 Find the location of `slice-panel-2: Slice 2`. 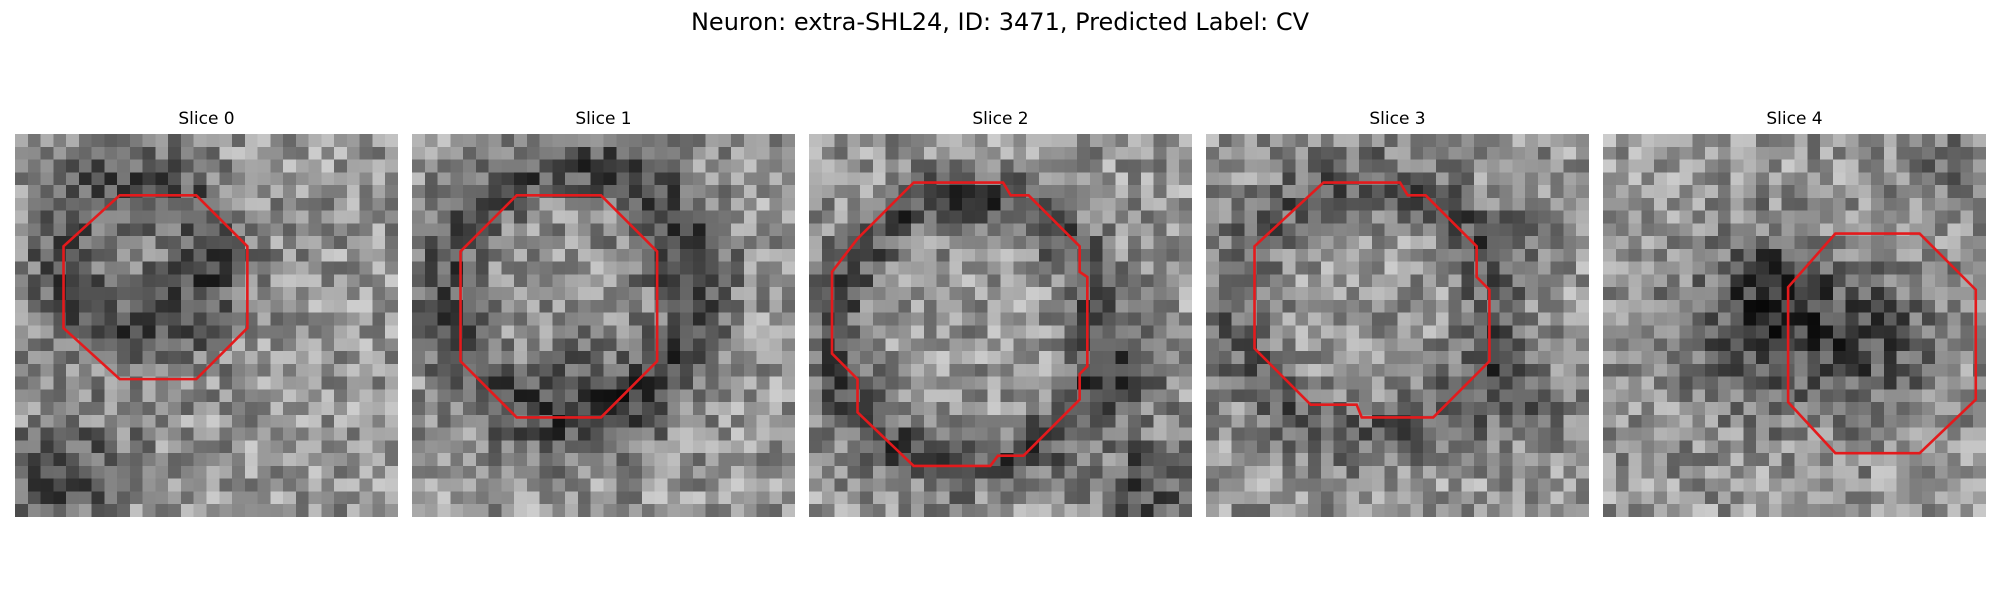

slice-panel-2: Slice 2 is located at coordinates (1000, 312).